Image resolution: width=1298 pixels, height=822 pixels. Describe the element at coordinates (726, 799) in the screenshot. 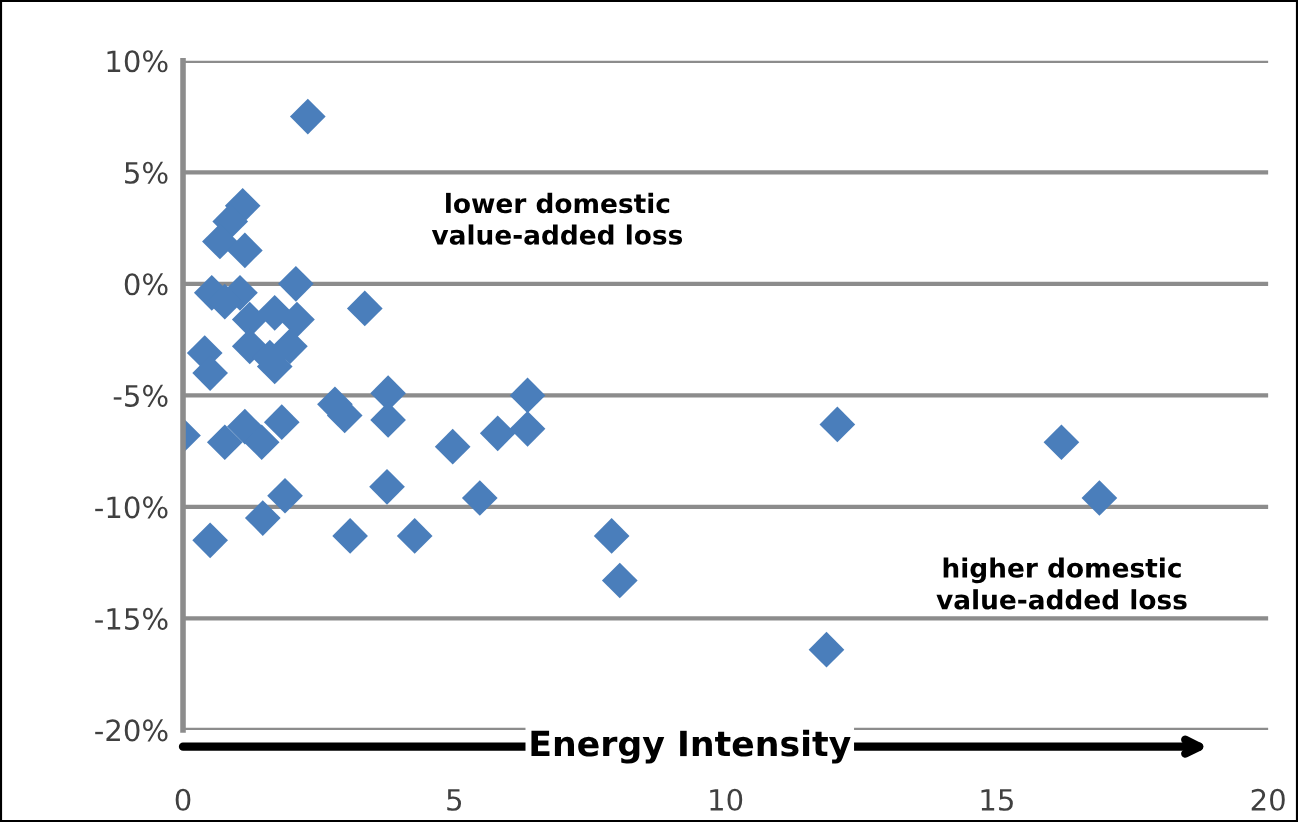

I see `x-tick-label: 10` at that location.